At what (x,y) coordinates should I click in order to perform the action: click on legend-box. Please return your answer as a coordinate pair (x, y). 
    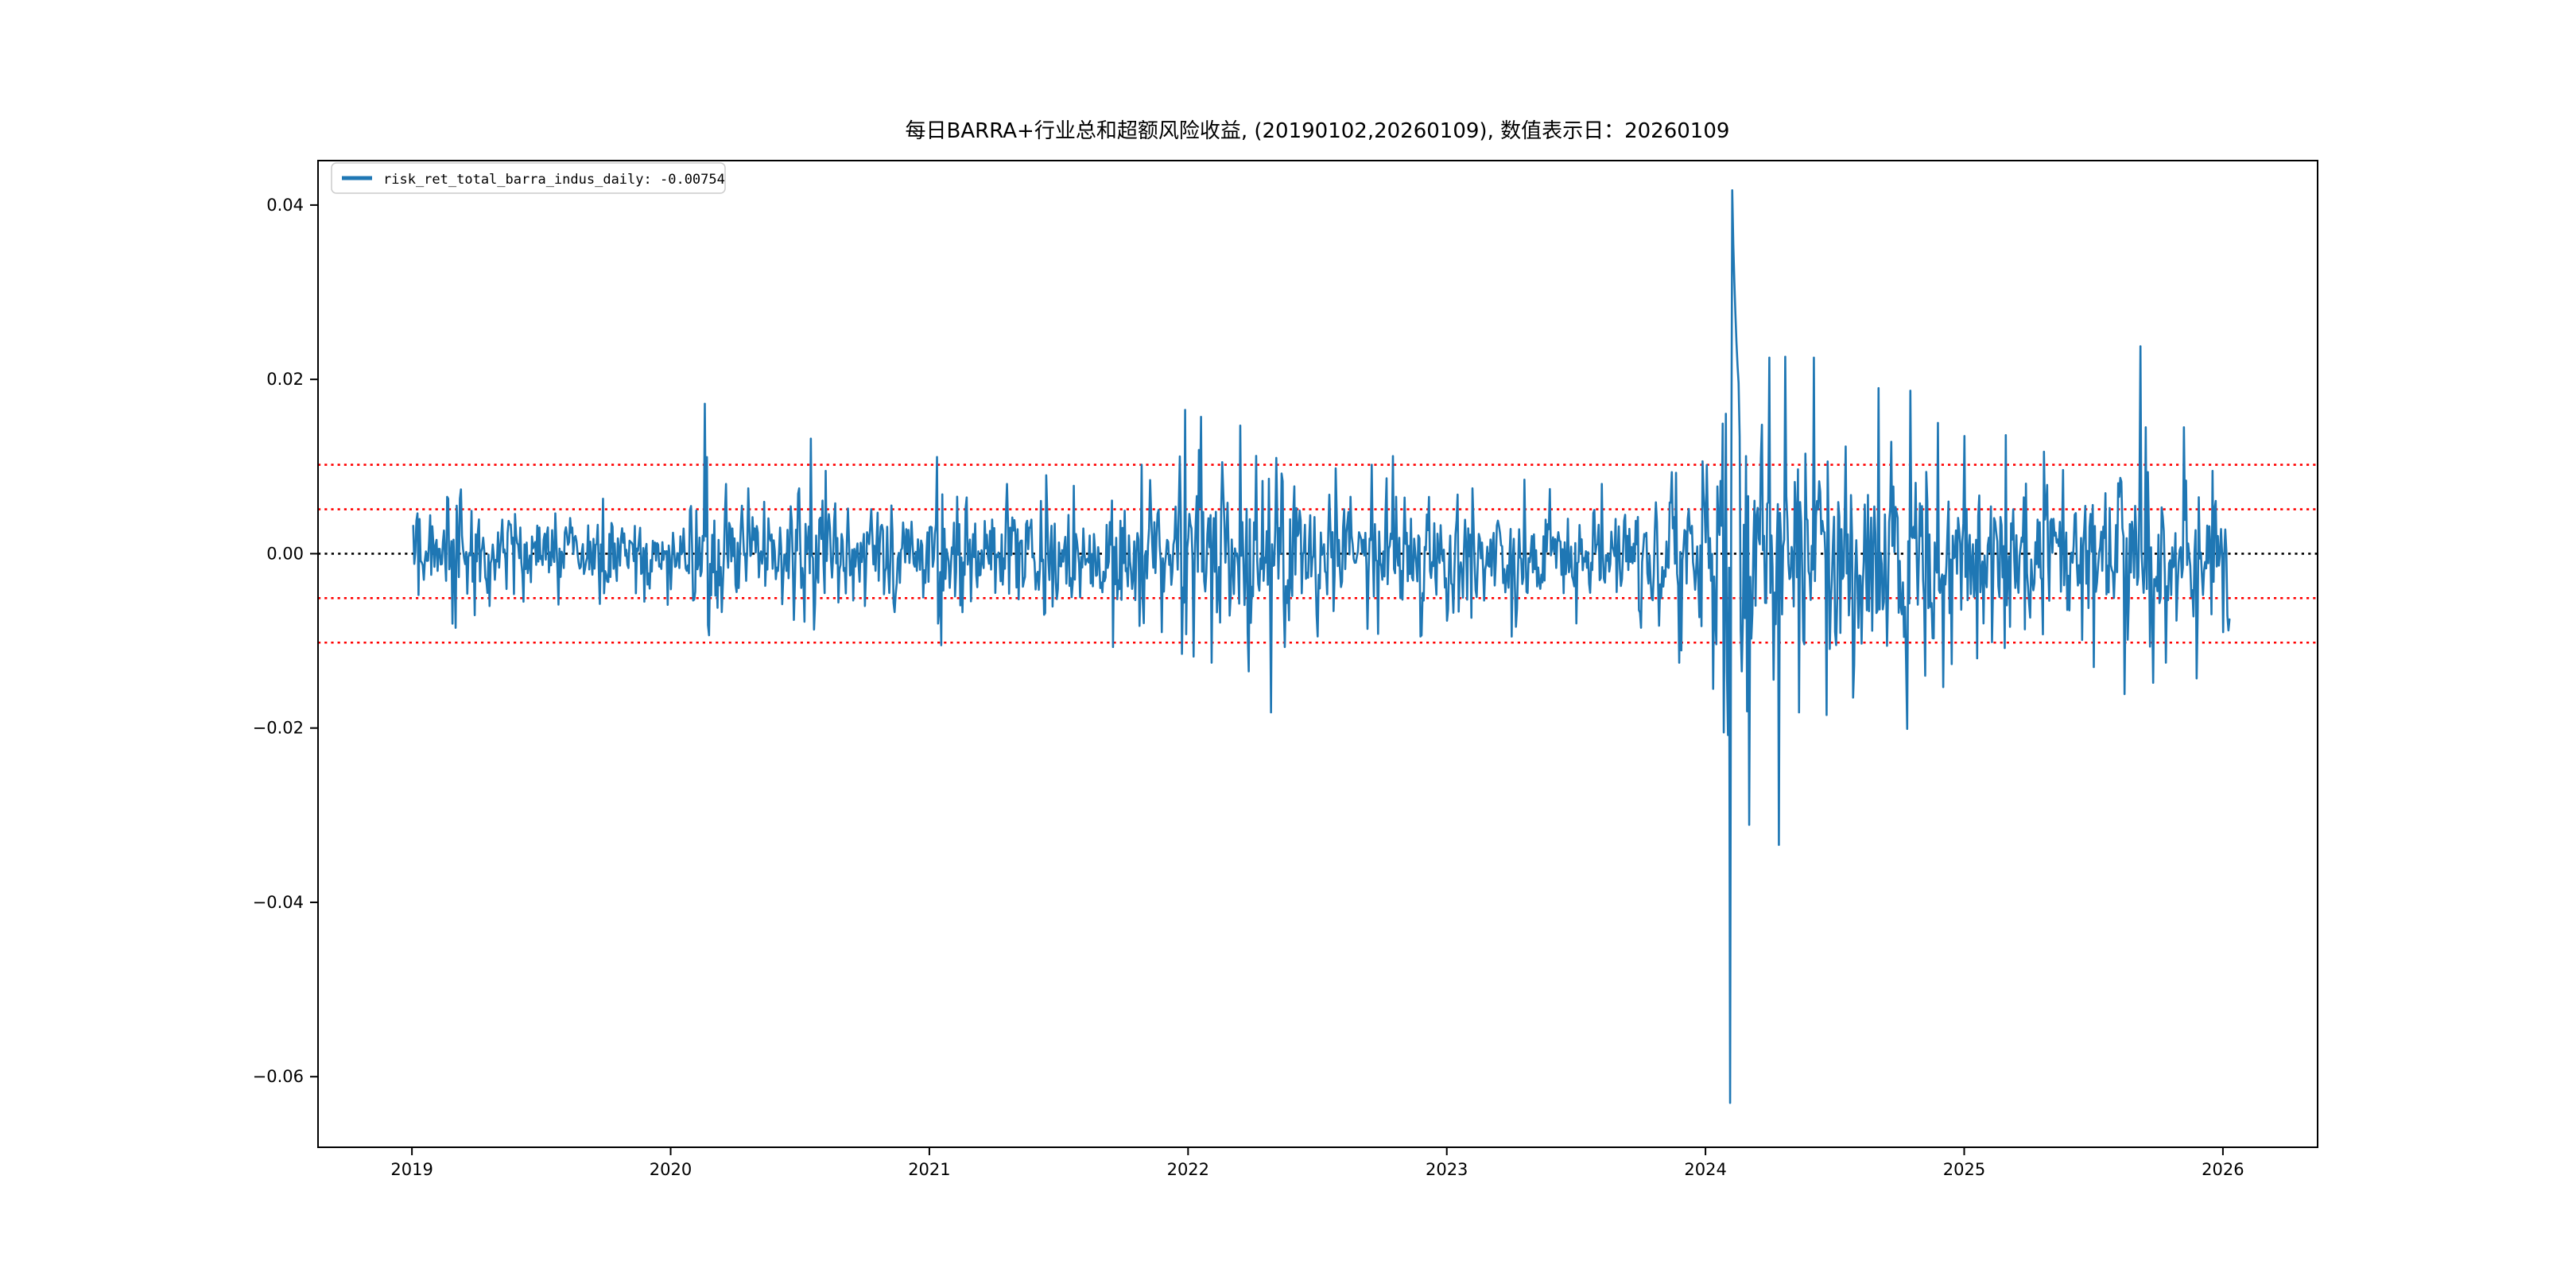
    Looking at the image, I should click on (528, 178).